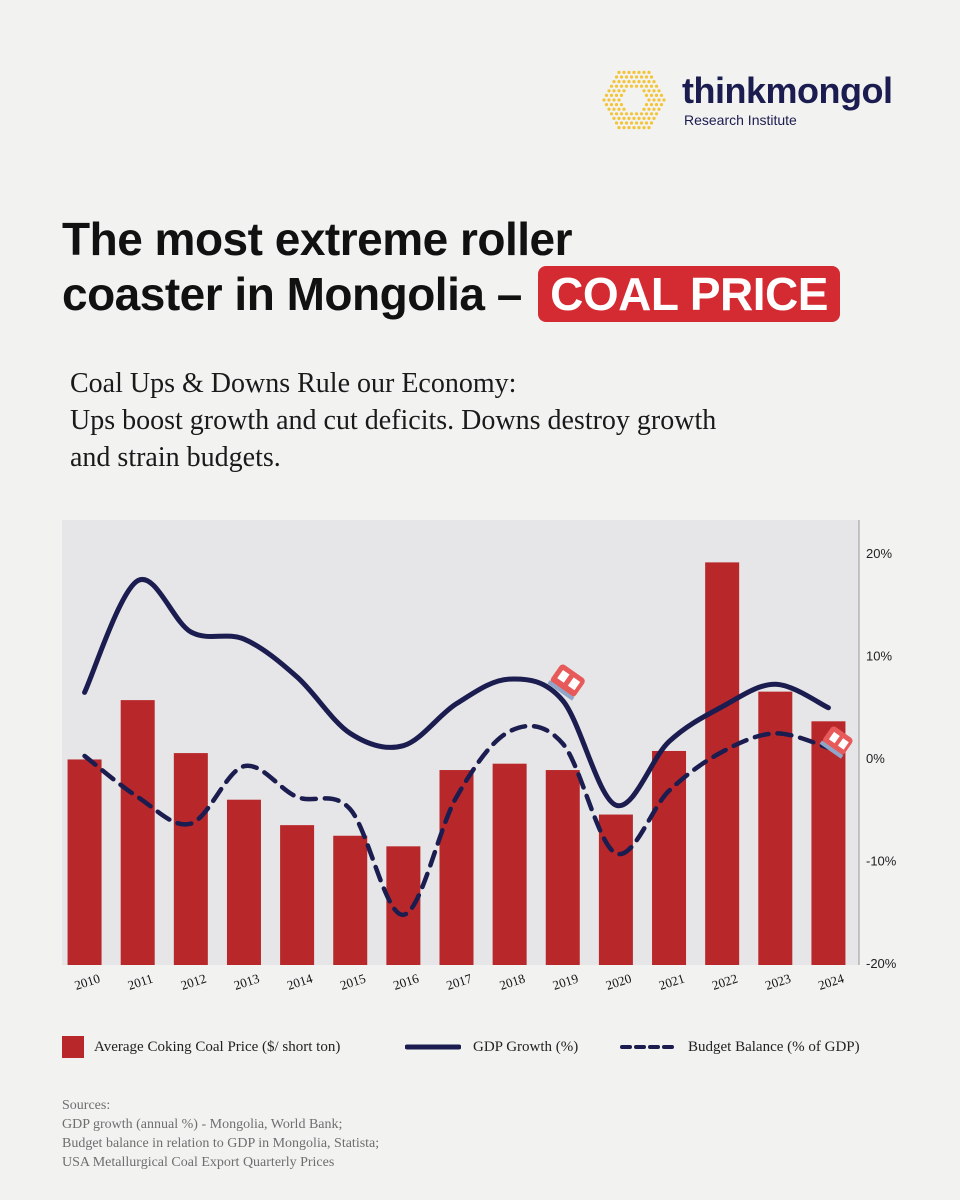 This screenshot has width=960, height=1200. What do you see at coordinates (740, 120) in the screenshot?
I see `brand-subtitle: Research Institute` at bounding box center [740, 120].